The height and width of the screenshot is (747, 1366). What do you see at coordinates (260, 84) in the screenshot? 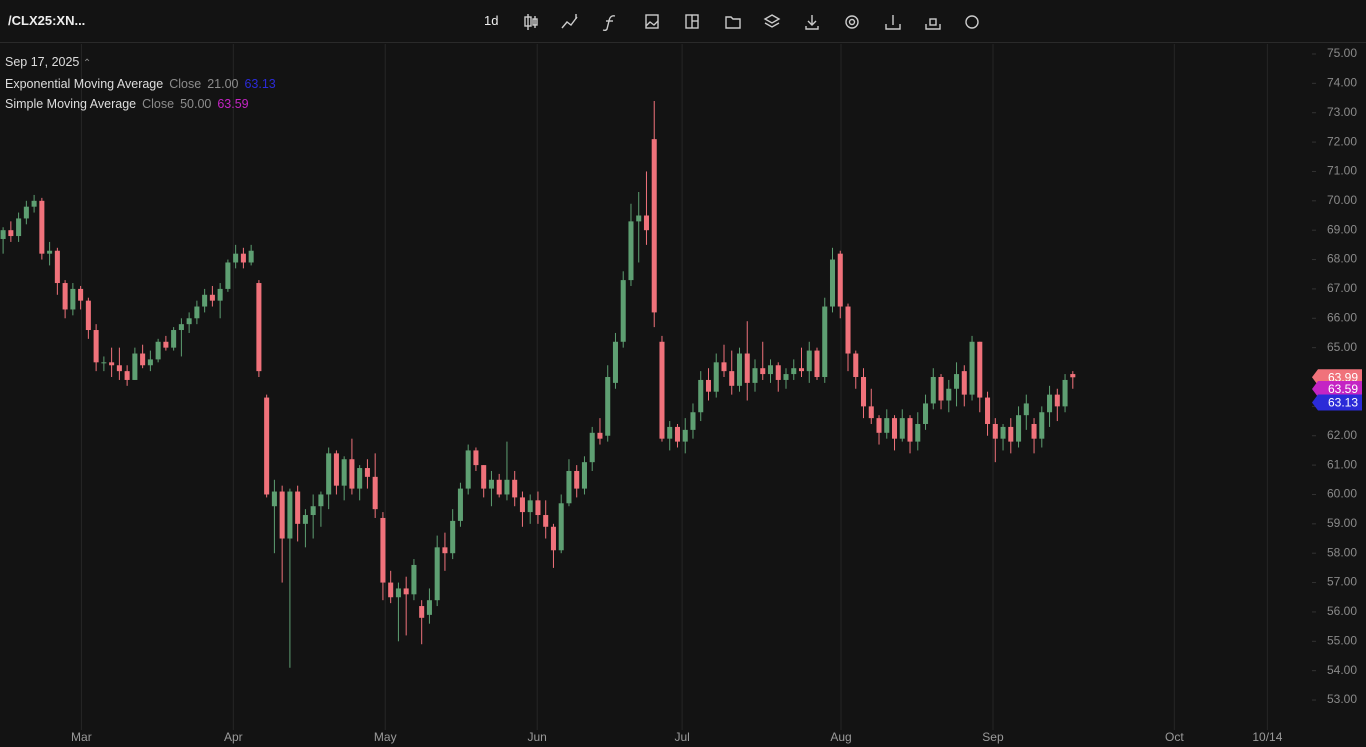
I see `legend-value: 63.13` at bounding box center [260, 84].